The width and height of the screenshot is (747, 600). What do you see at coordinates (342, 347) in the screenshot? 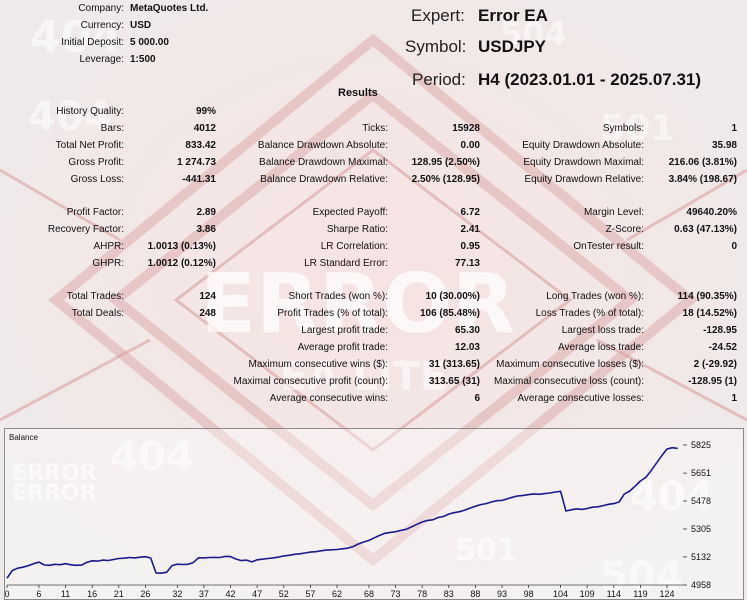
I see `average-profit-trade-label: Average profit trade:` at bounding box center [342, 347].